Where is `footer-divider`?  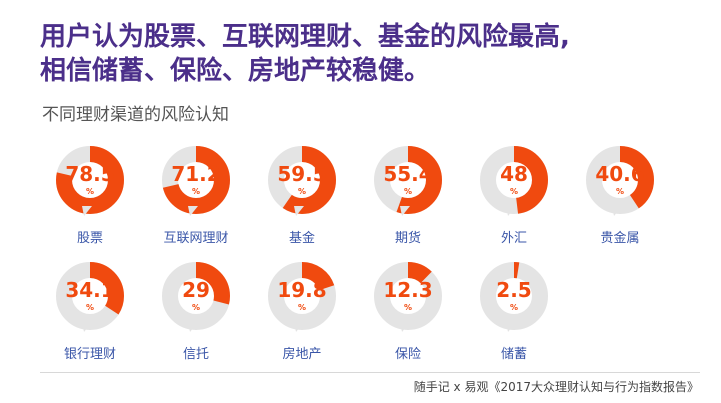
footer-divider is located at coordinates (370, 372).